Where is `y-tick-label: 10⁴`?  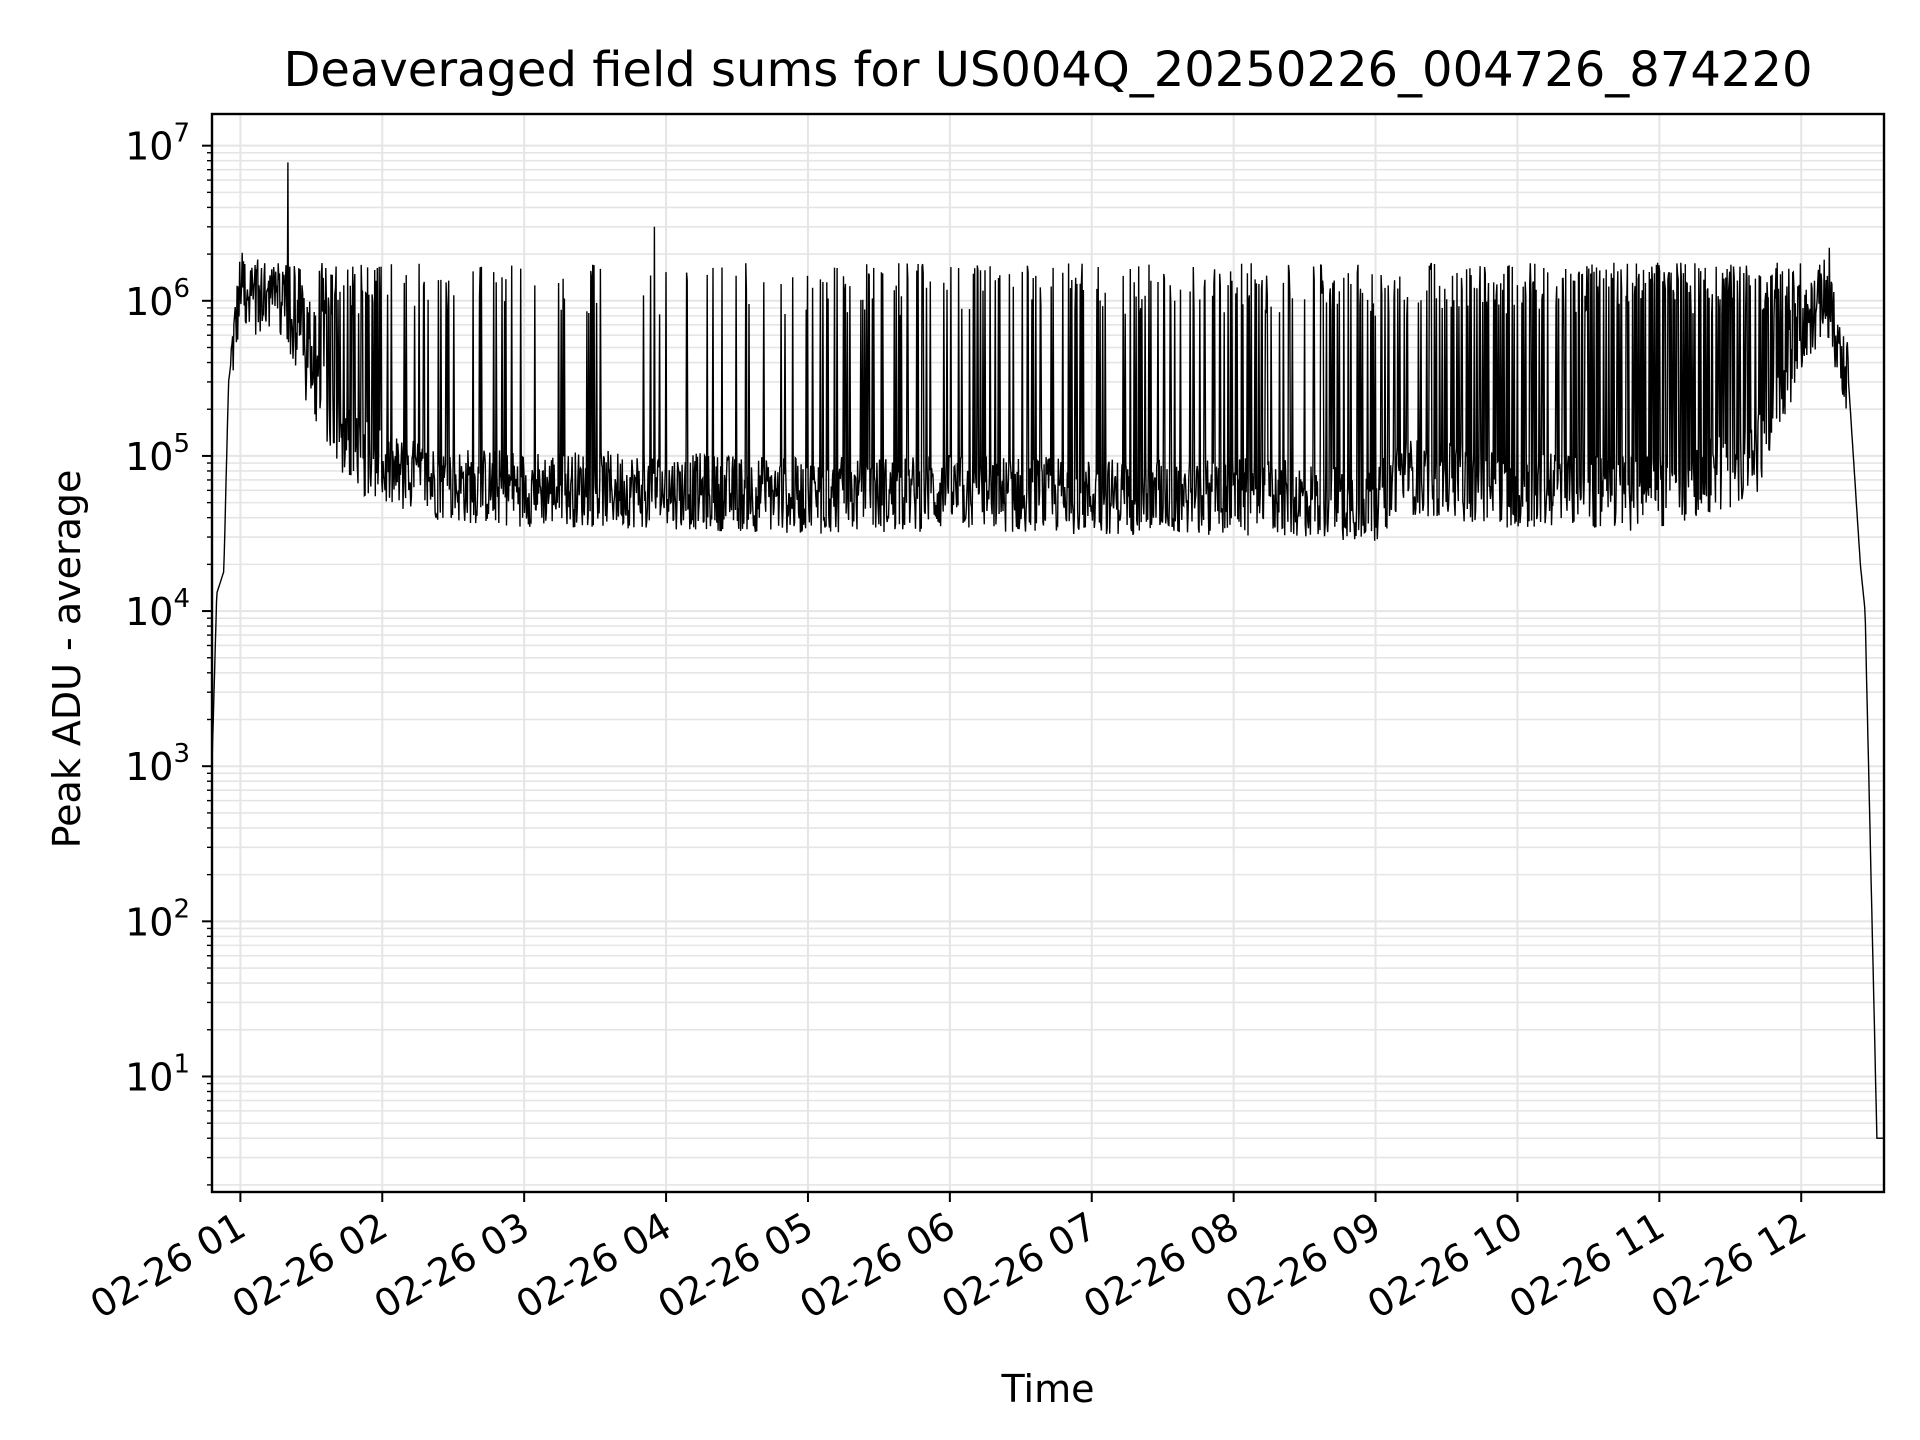
y-tick-label: 10⁴ is located at coordinates (157, 609).